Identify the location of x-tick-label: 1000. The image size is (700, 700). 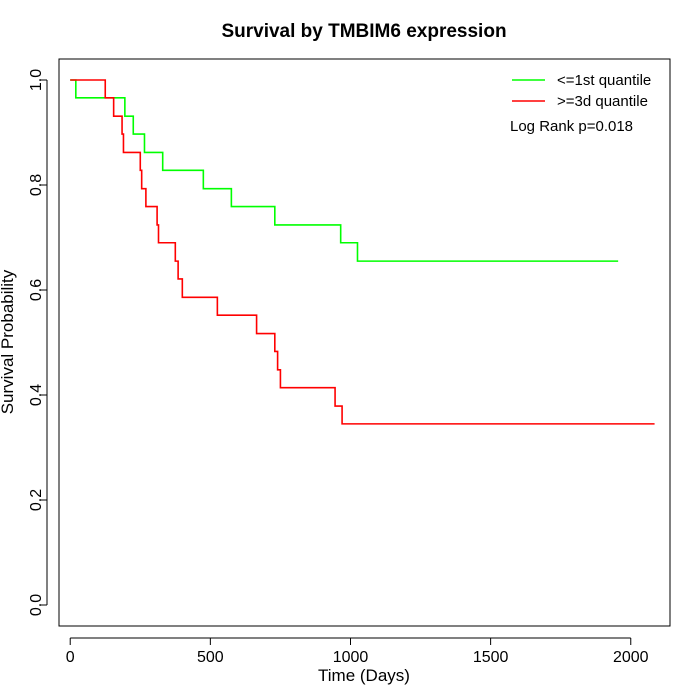
(351, 657).